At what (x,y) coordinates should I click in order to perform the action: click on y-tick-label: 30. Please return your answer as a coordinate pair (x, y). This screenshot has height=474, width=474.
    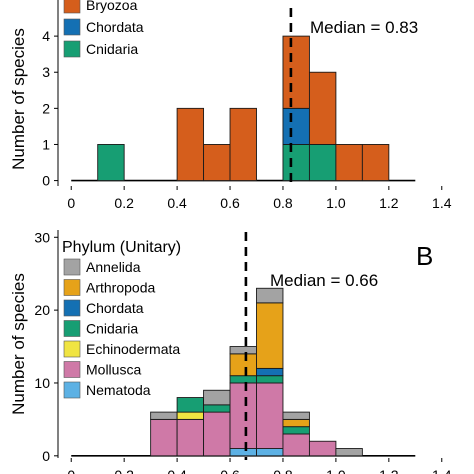
    Looking at the image, I should click on (42, 237).